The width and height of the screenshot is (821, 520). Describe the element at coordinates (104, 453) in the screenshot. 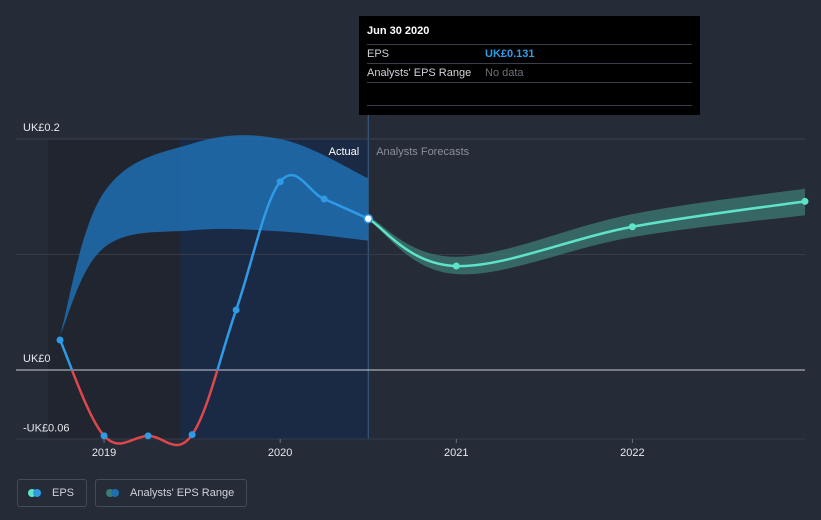

I see `x-tick-label: 2019` at that location.